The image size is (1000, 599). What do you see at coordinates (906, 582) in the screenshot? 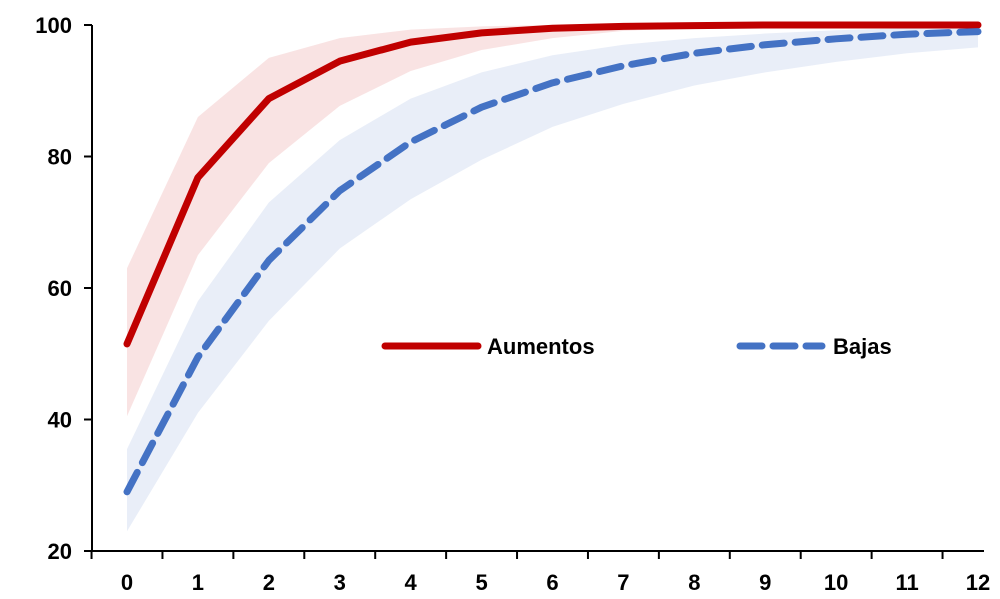
I see `x-tick-label-11: 11` at bounding box center [906, 582].